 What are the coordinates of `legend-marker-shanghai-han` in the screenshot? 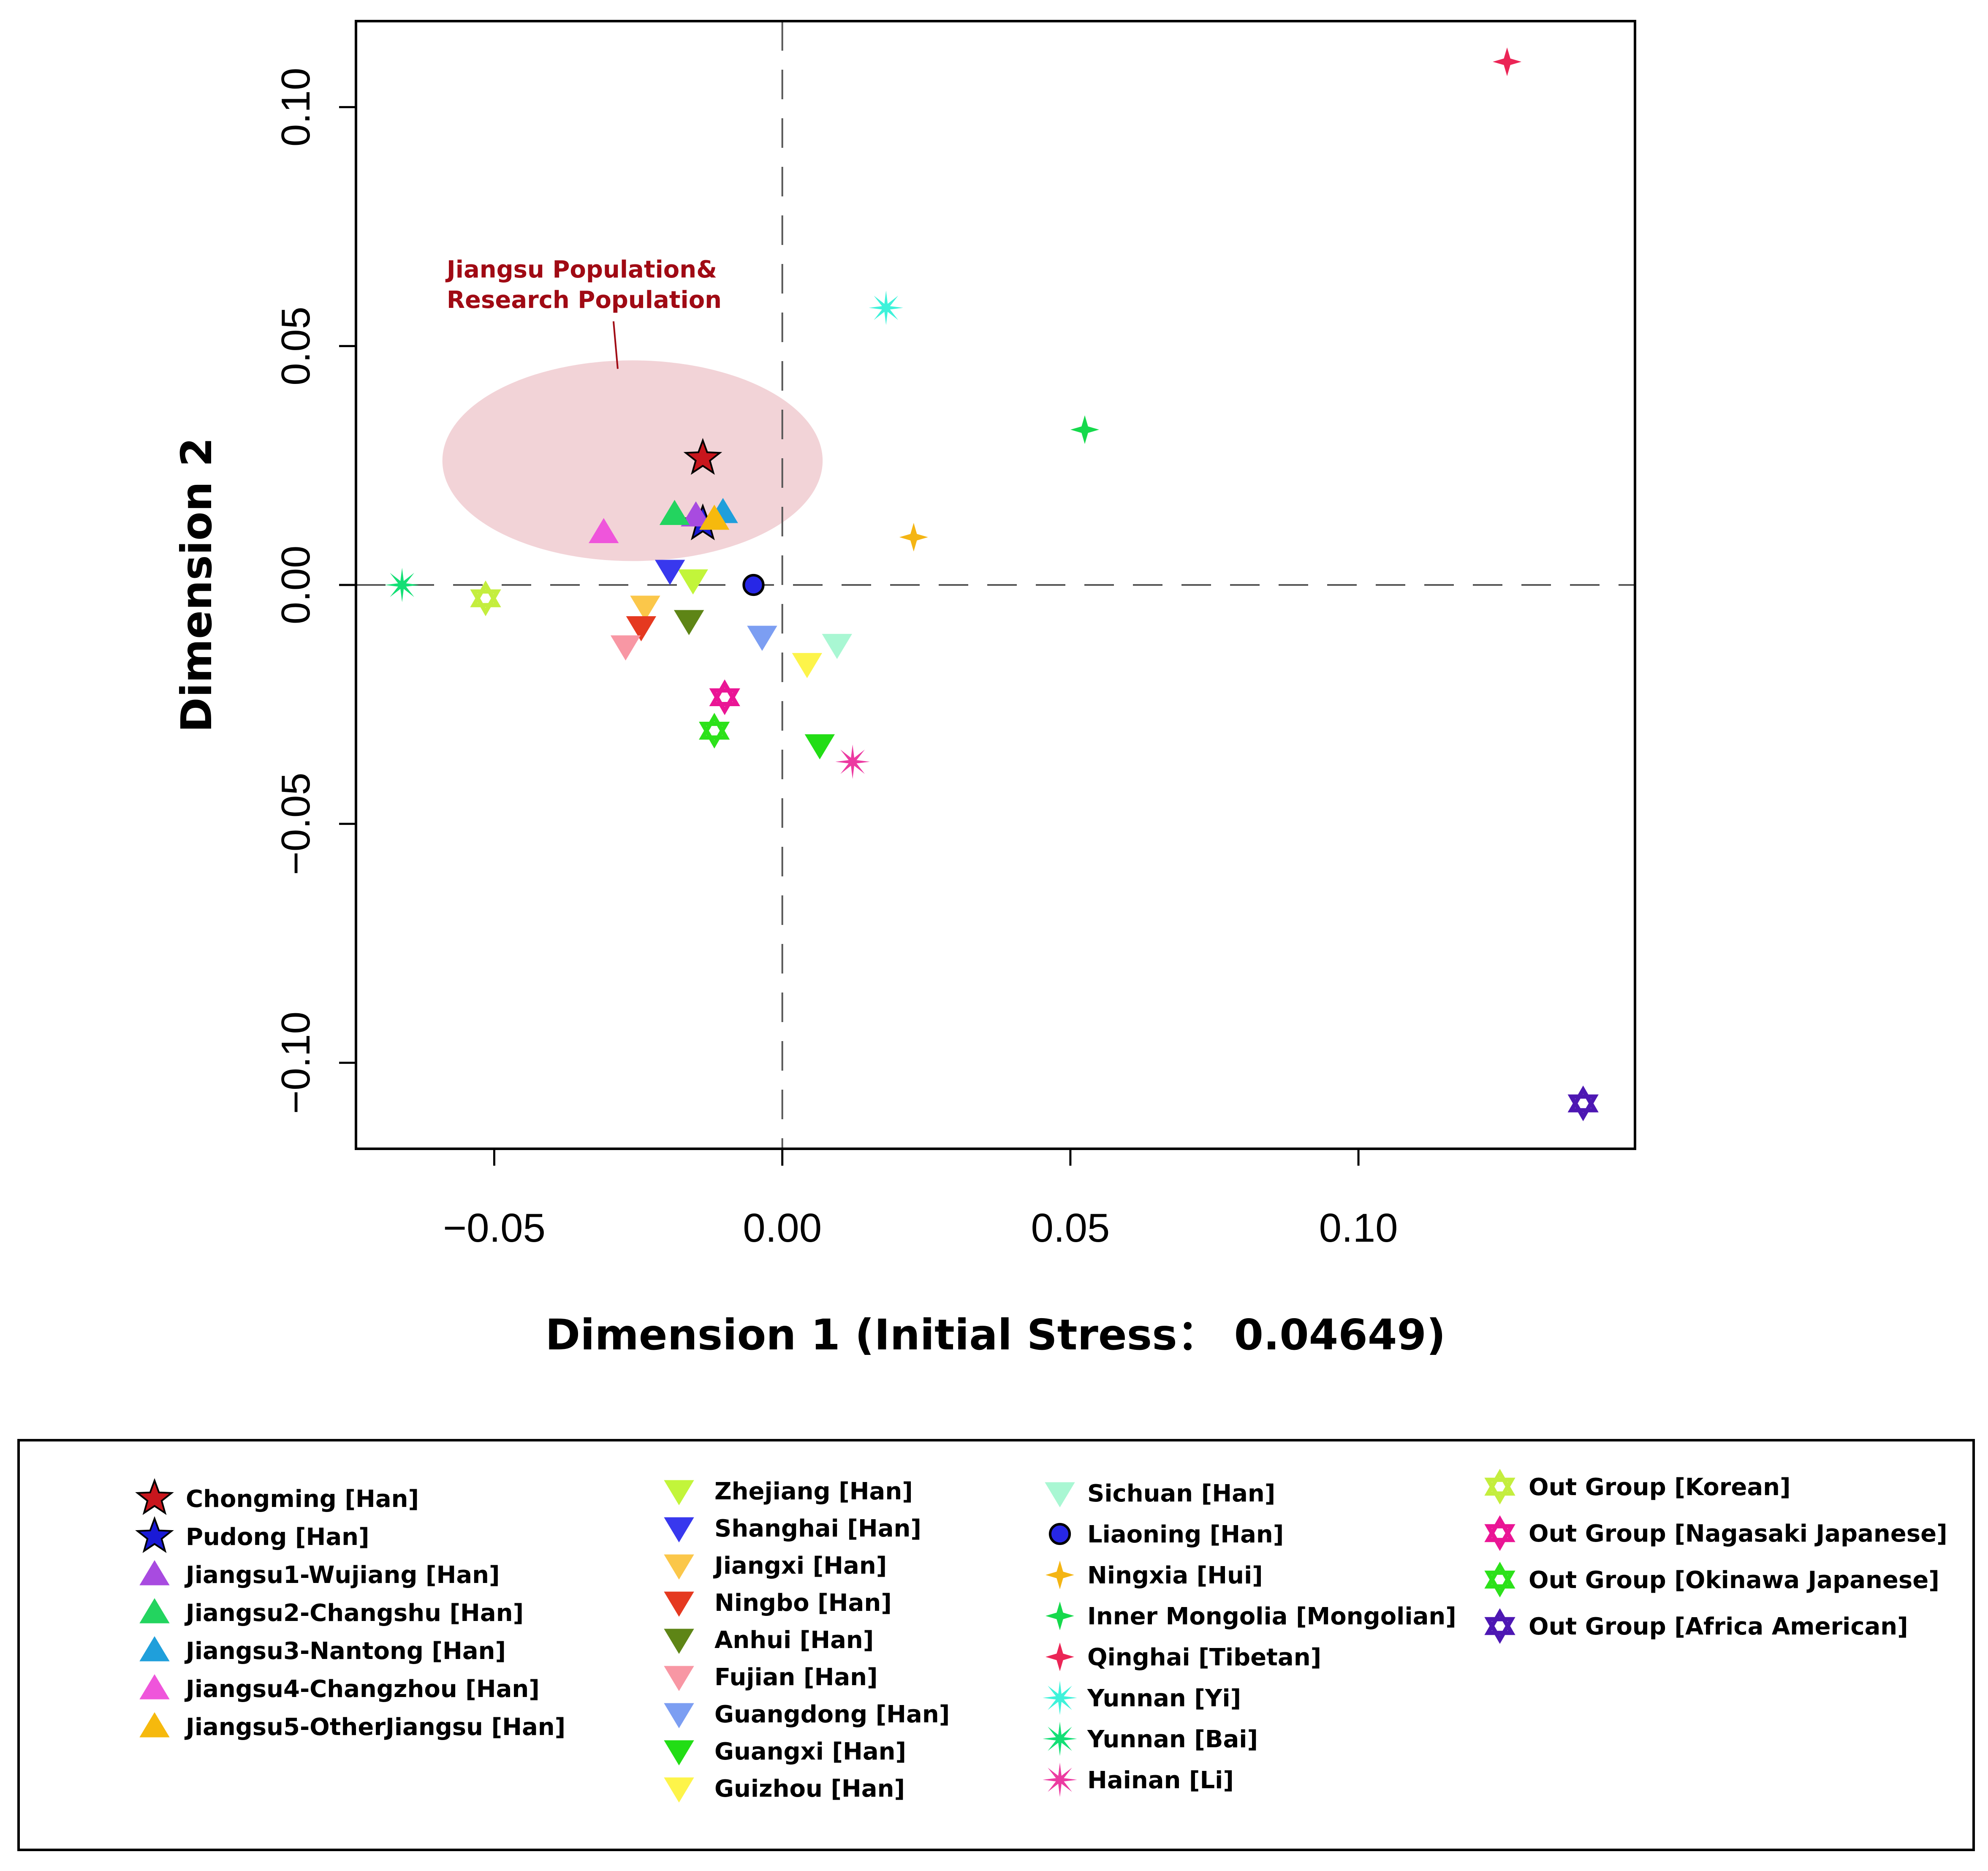 It's located at (679, 1529).